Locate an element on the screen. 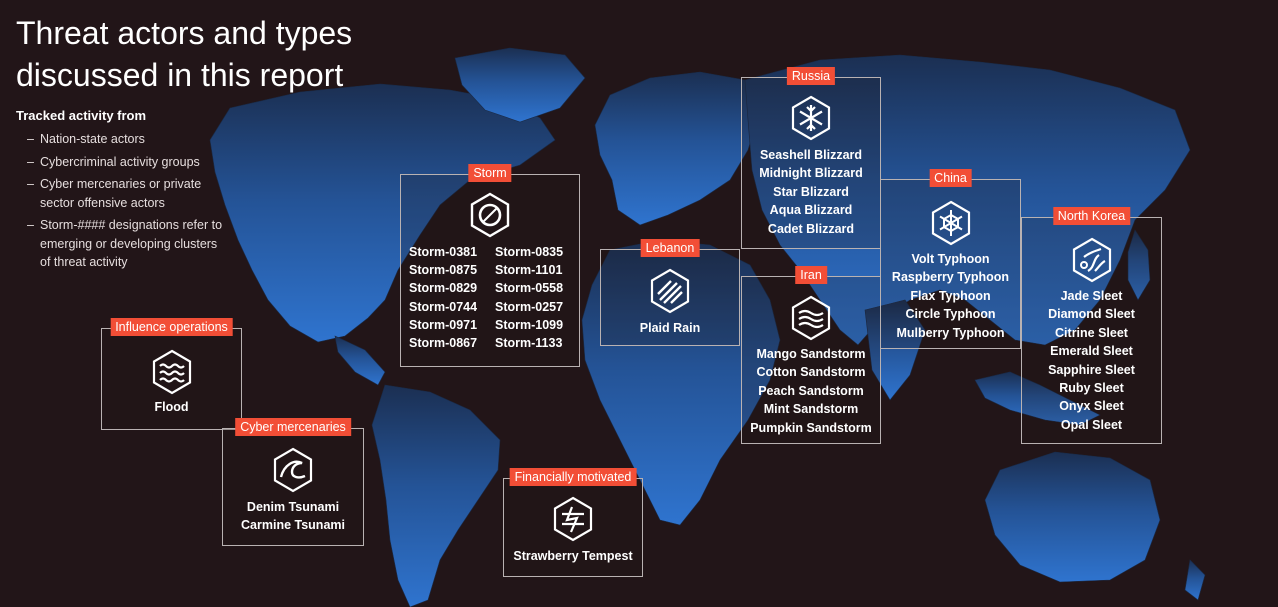  lebanon-names: Plaid Rain is located at coordinates (670, 328).